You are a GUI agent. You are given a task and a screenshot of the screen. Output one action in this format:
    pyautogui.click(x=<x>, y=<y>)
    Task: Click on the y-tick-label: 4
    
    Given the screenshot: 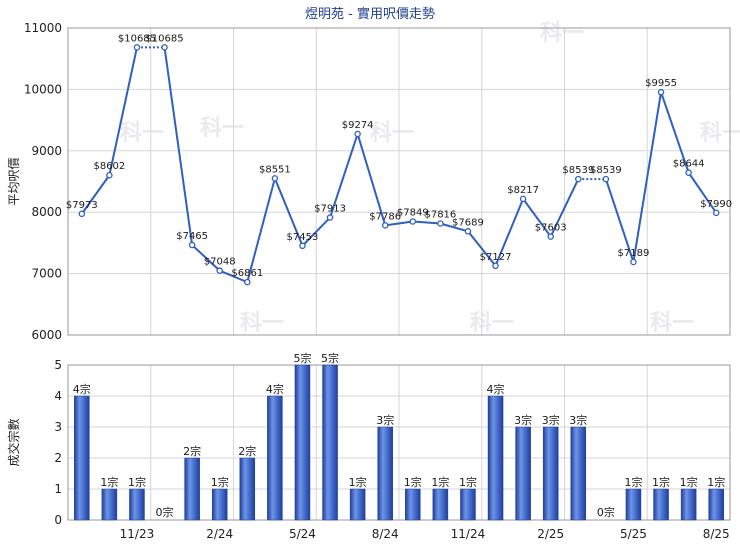 What is the action you would take?
    pyautogui.click(x=58, y=396)
    